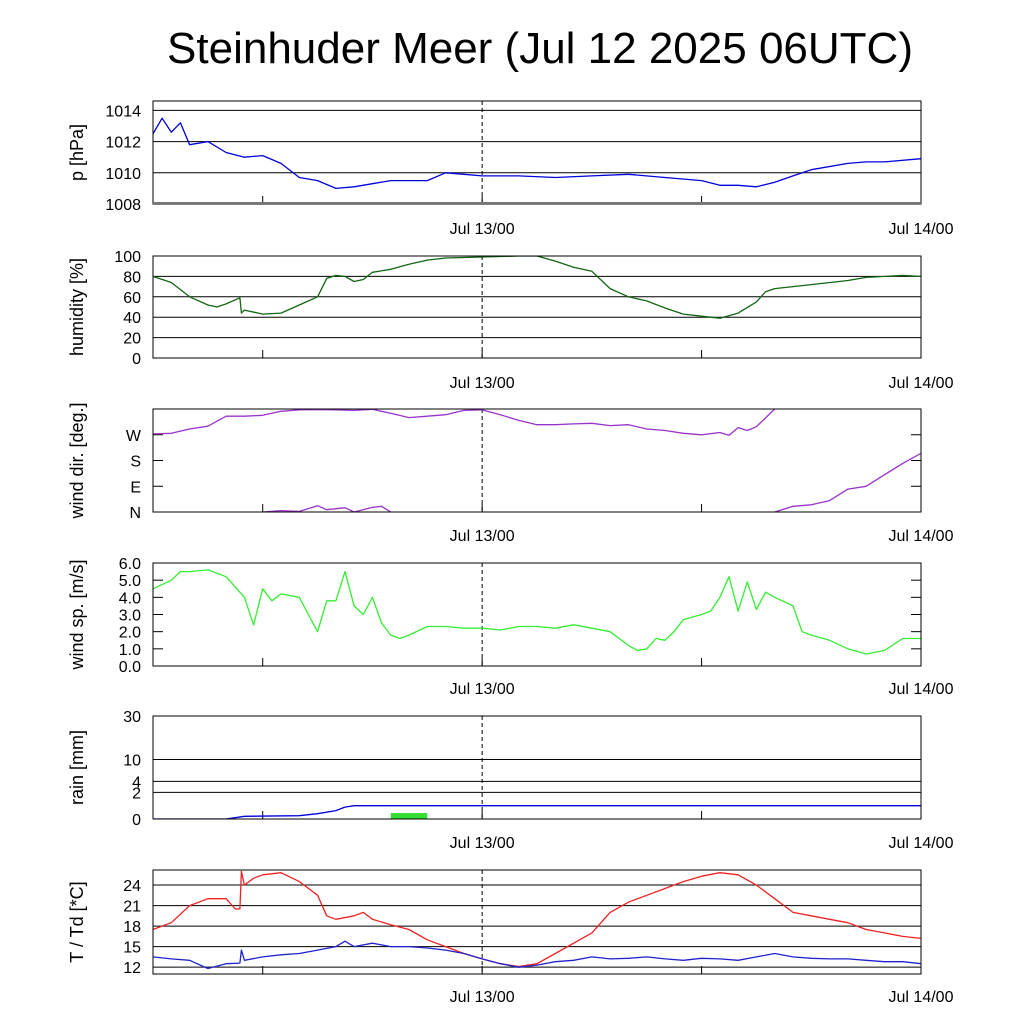  What do you see at coordinates (132, 318) in the screenshot?
I see `humidity-ytick-label: 40` at bounding box center [132, 318].